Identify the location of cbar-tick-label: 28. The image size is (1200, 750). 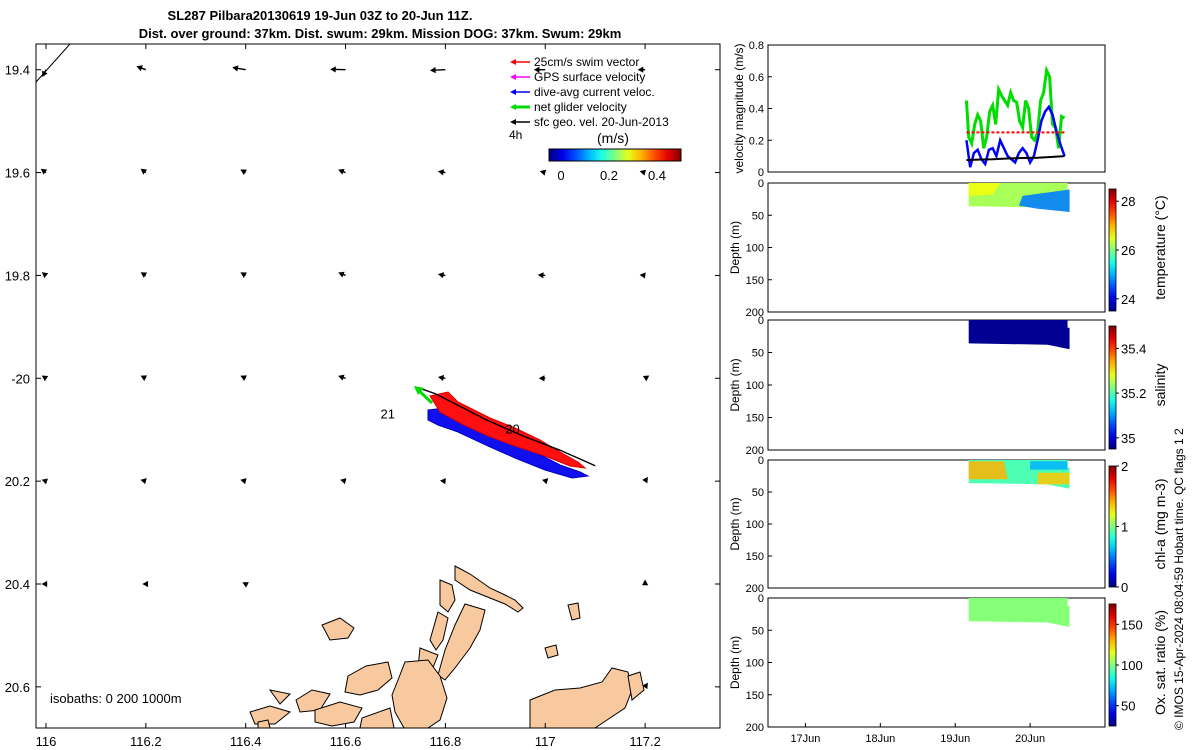
(1128, 201).